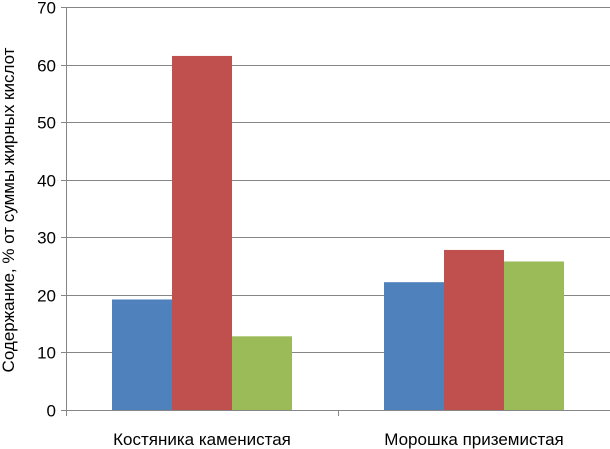 The height and width of the screenshot is (449, 610). What do you see at coordinates (46, 181) in the screenshot?
I see `y-tick-label-40: 40` at bounding box center [46, 181].